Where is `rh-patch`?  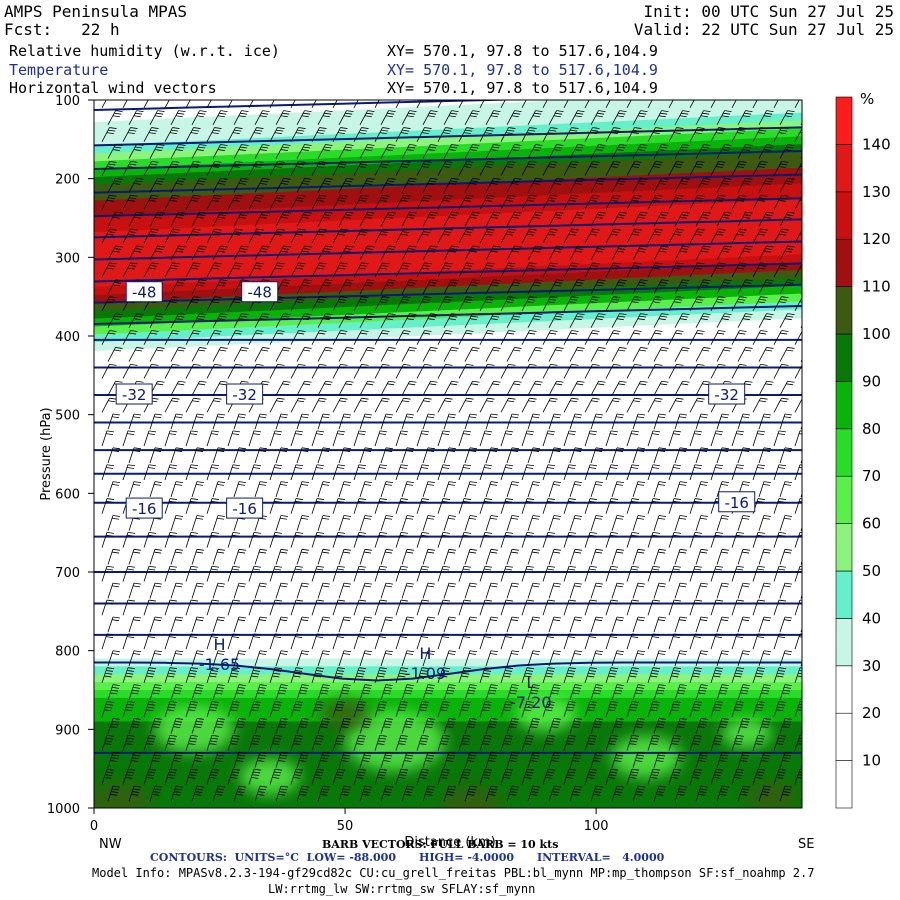 rh-patch is located at coordinates (269, 776).